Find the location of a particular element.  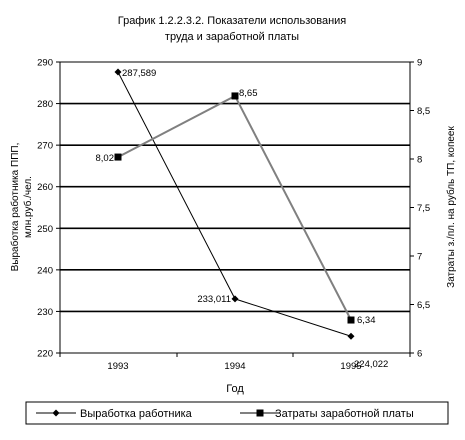

right-axis: 6 6,5 7 7,5 8 8,5 9 is located at coordinates (420, 209).